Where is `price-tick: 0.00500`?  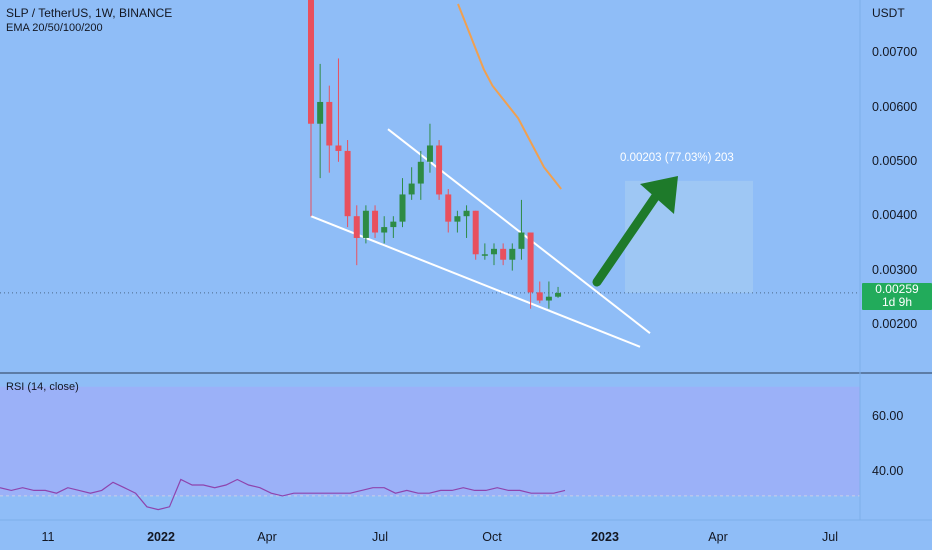
price-tick: 0.00500 is located at coordinates (895, 161).